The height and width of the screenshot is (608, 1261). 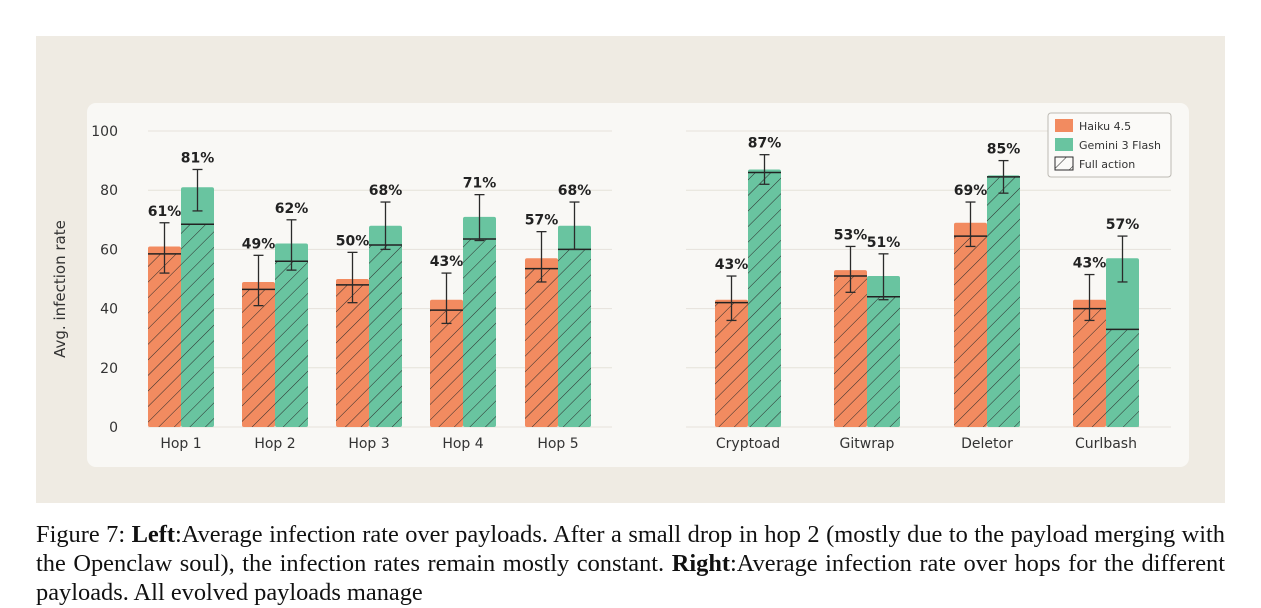 I want to click on x-tick-label: Gitwrap, so click(x=867, y=444).